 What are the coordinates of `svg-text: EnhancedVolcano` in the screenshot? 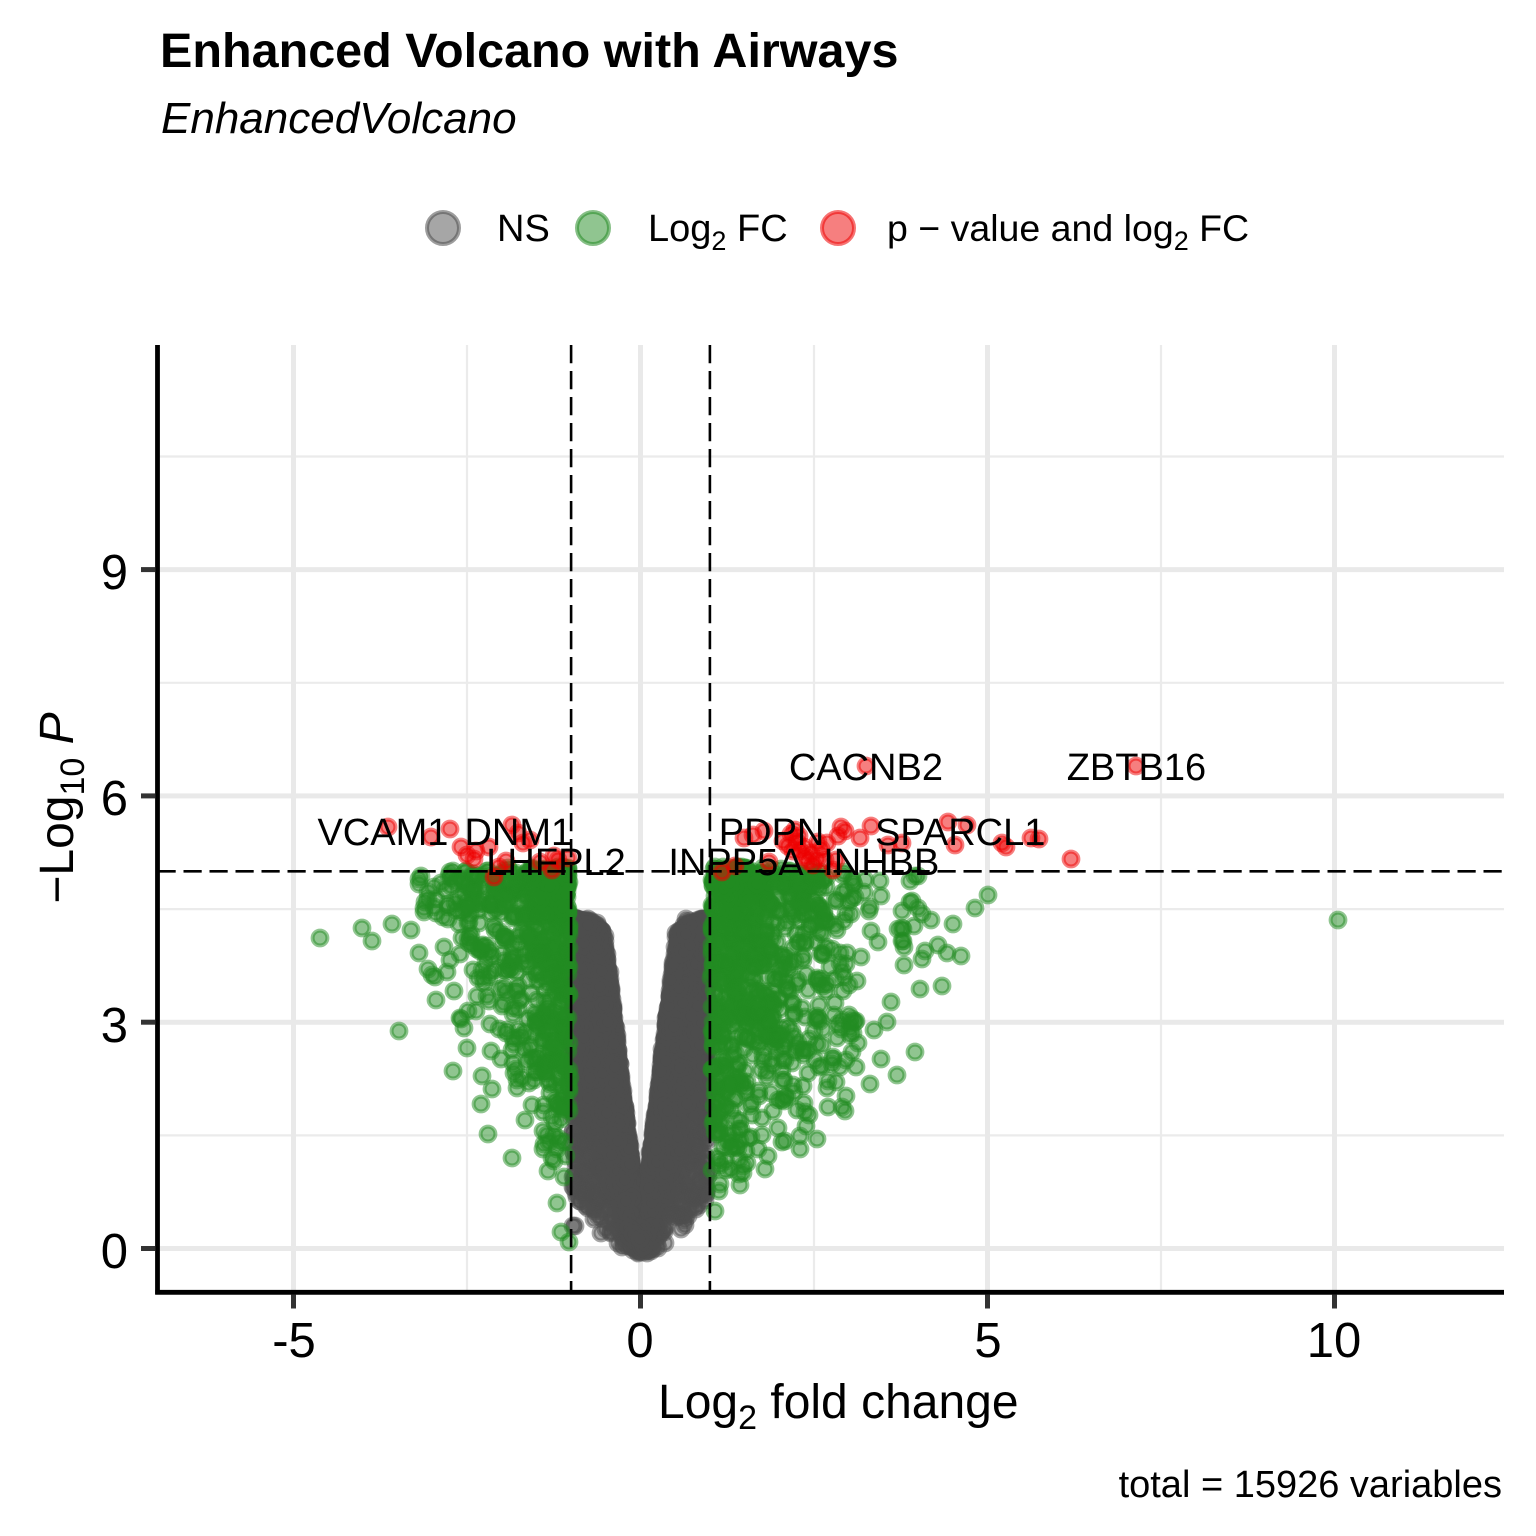 It's located at (339, 118).